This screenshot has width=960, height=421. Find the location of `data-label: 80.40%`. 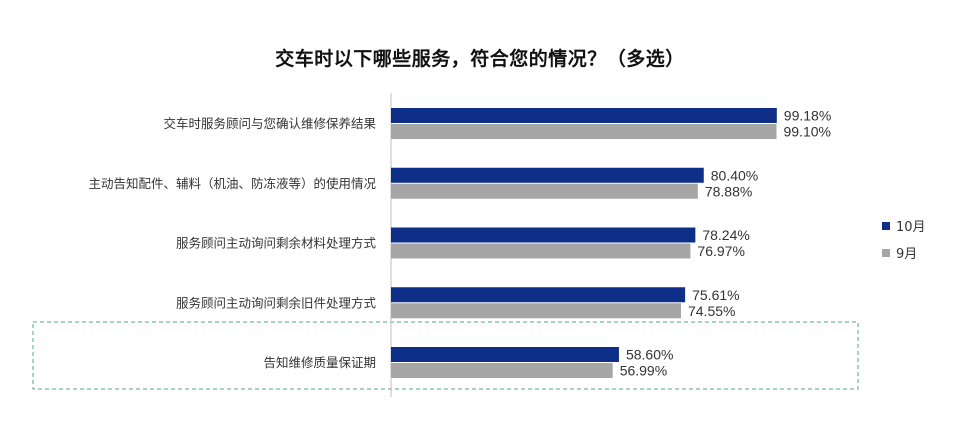

data-label: 80.40% is located at coordinates (734, 175).